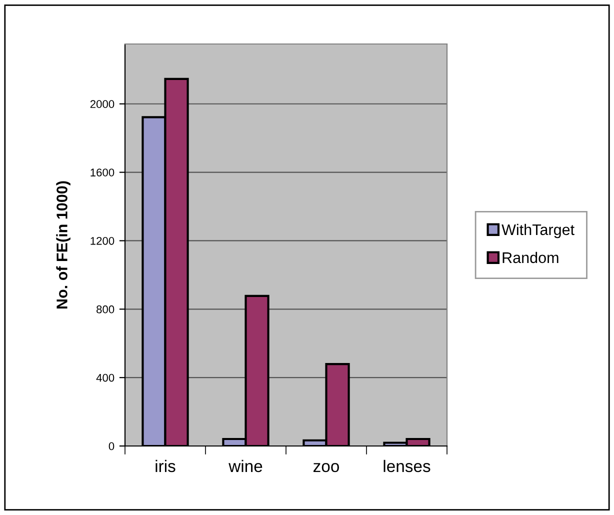 The width and height of the screenshot is (614, 515). What do you see at coordinates (111, 446) in the screenshot?
I see `y-tick-label: 0` at bounding box center [111, 446].